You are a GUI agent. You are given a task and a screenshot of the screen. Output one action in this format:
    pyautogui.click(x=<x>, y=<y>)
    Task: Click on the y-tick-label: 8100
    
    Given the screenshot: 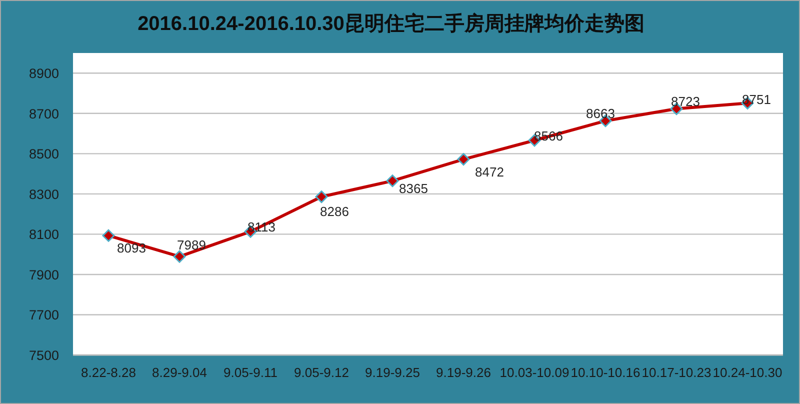 What is the action you would take?
    pyautogui.click(x=43, y=234)
    